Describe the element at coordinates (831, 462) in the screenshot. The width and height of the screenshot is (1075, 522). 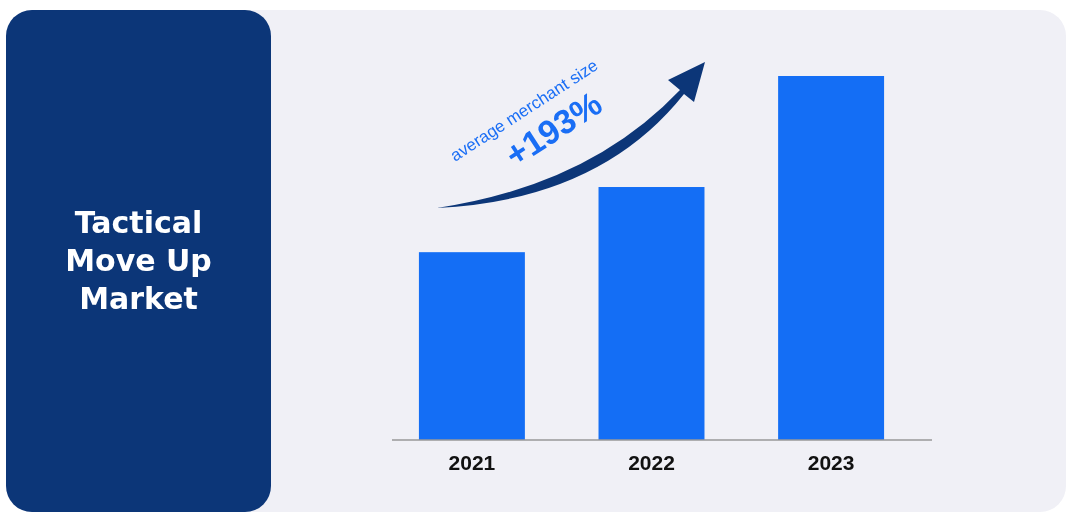
I see `x-tick-label: 2023` at that location.